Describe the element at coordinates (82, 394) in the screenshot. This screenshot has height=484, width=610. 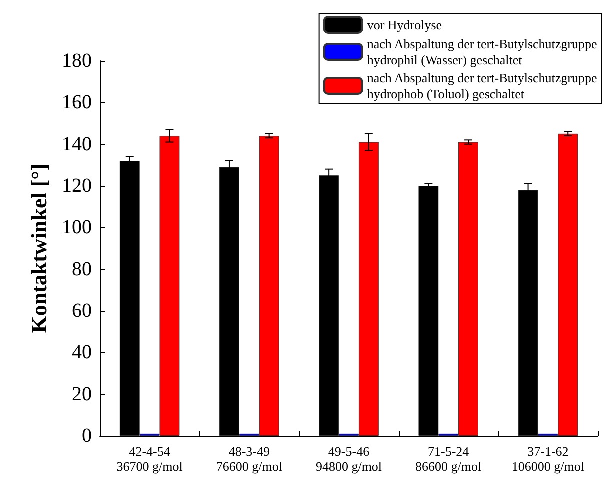
I see `y-tick-label: 20` at that location.